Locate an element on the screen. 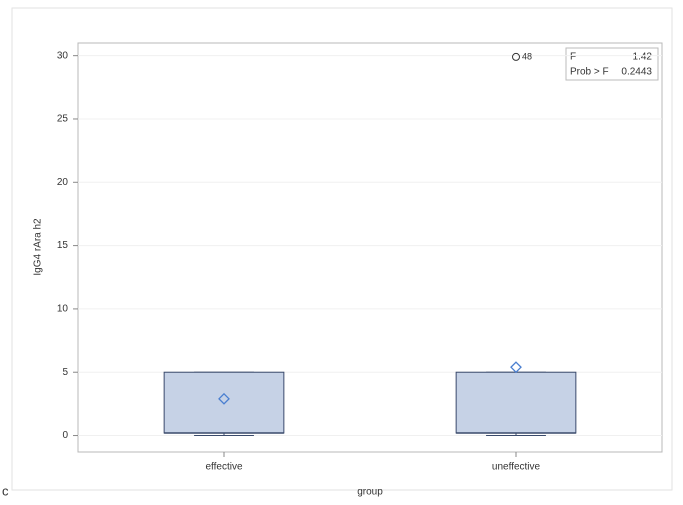  x-axis-label: group is located at coordinates (370, 492).